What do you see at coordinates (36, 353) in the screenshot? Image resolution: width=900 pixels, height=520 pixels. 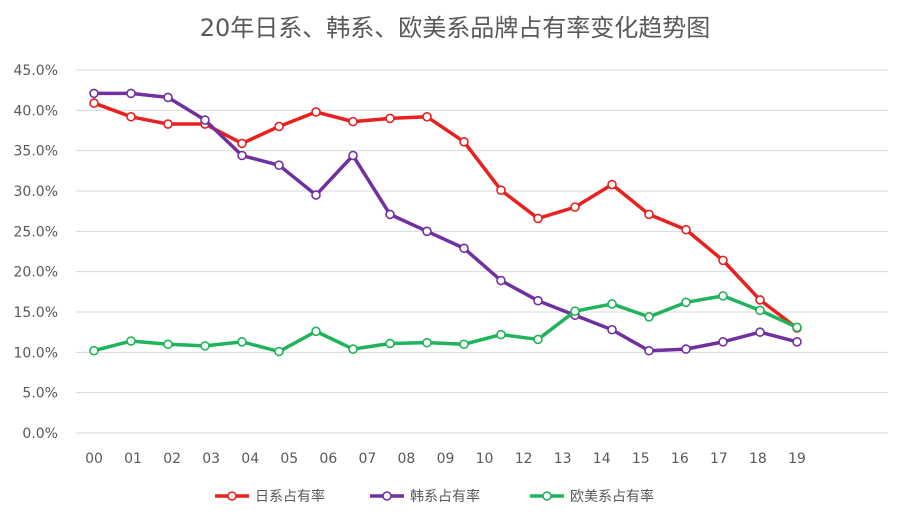 I see `y-tick-label: 10.0%` at bounding box center [36, 353].